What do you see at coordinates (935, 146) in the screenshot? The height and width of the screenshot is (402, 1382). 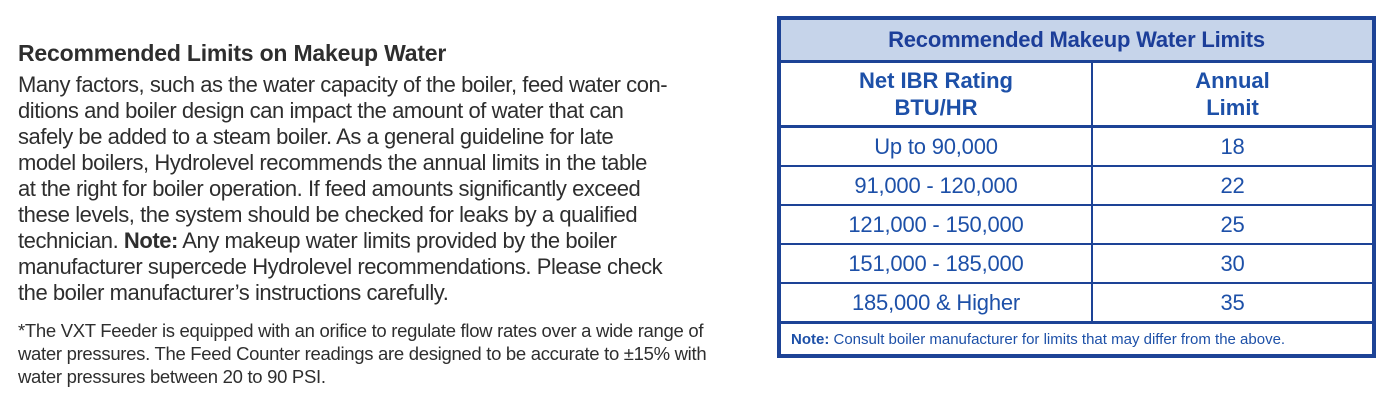 I see `rating-cell: Up to 90,000` at bounding box center [935, 146].